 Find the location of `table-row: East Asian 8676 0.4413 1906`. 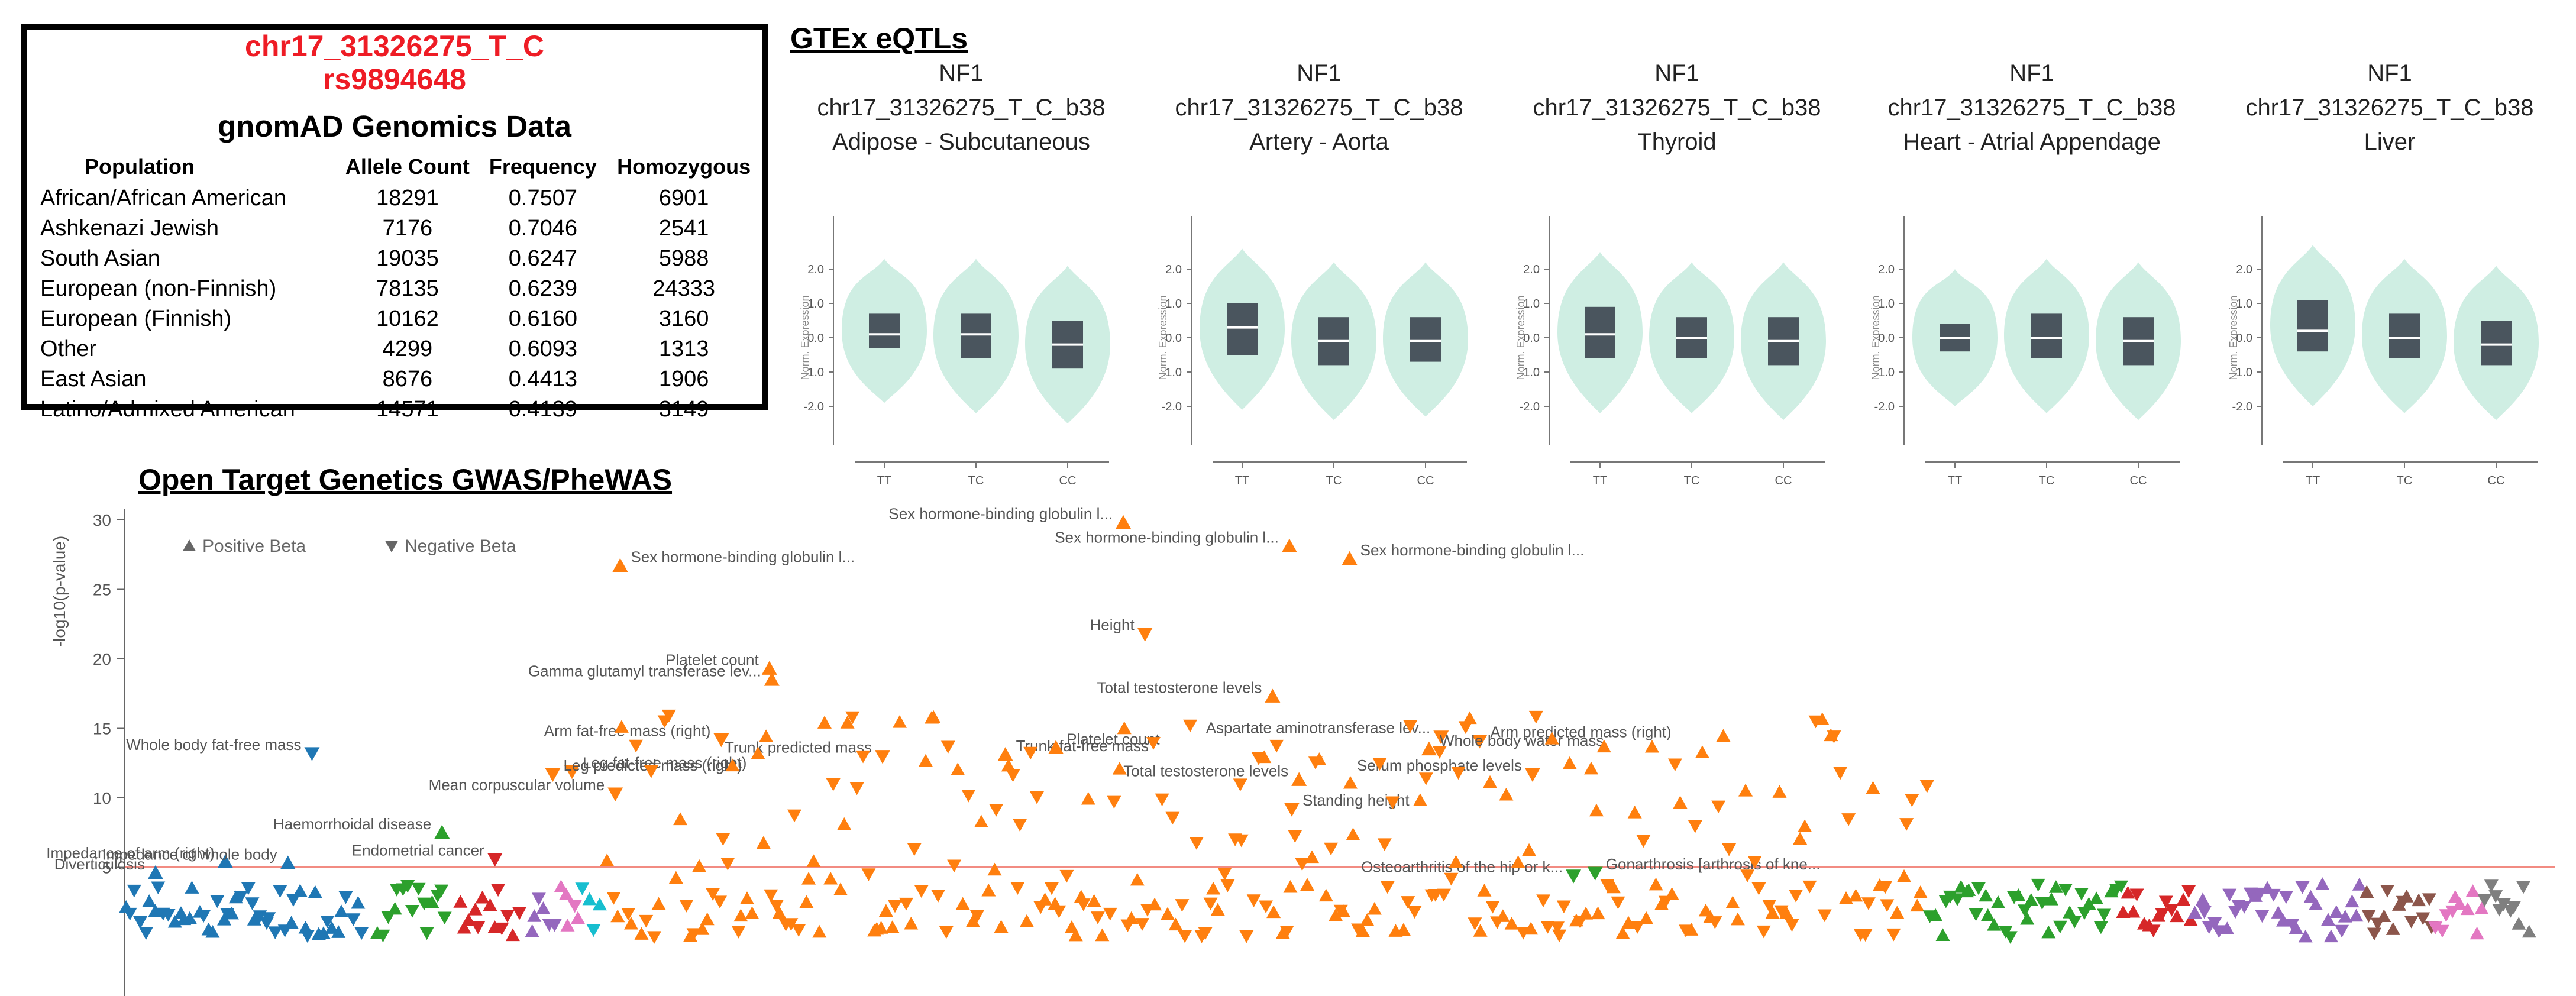

table-row: East Asian 8676 0.4413 1906 is located at coordinates (401, 379).